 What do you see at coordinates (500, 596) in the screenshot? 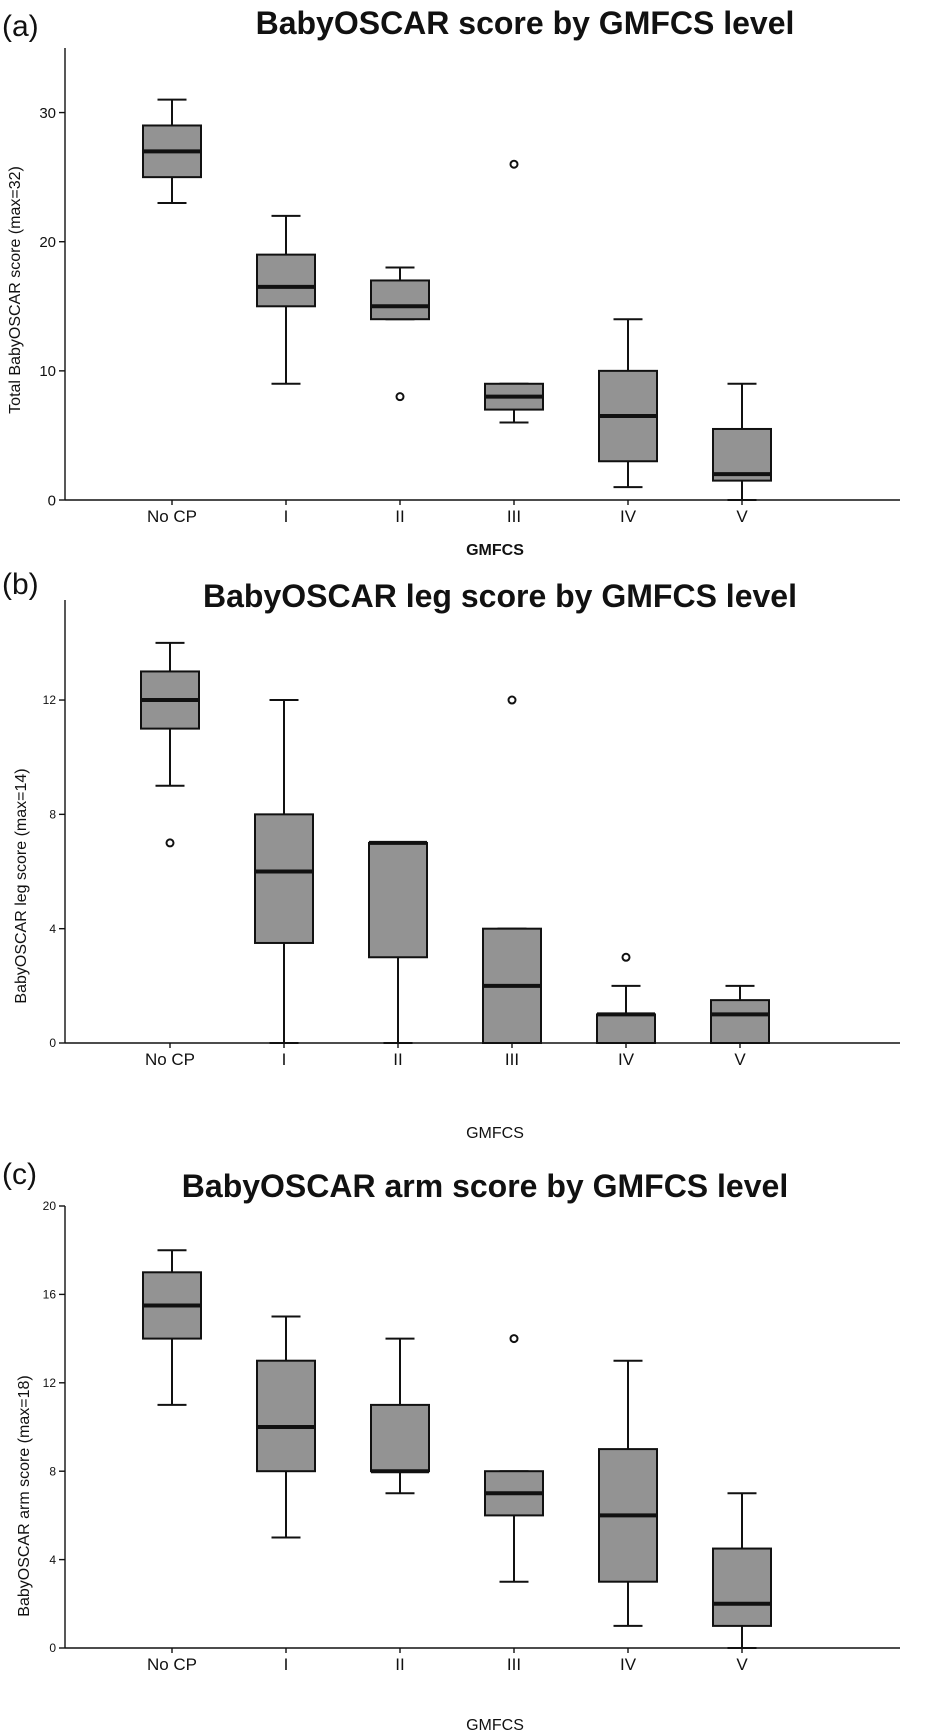
I see `chart-title: BabyOSCAR leg score by GMFCS level` at bounding box center [500, 596].